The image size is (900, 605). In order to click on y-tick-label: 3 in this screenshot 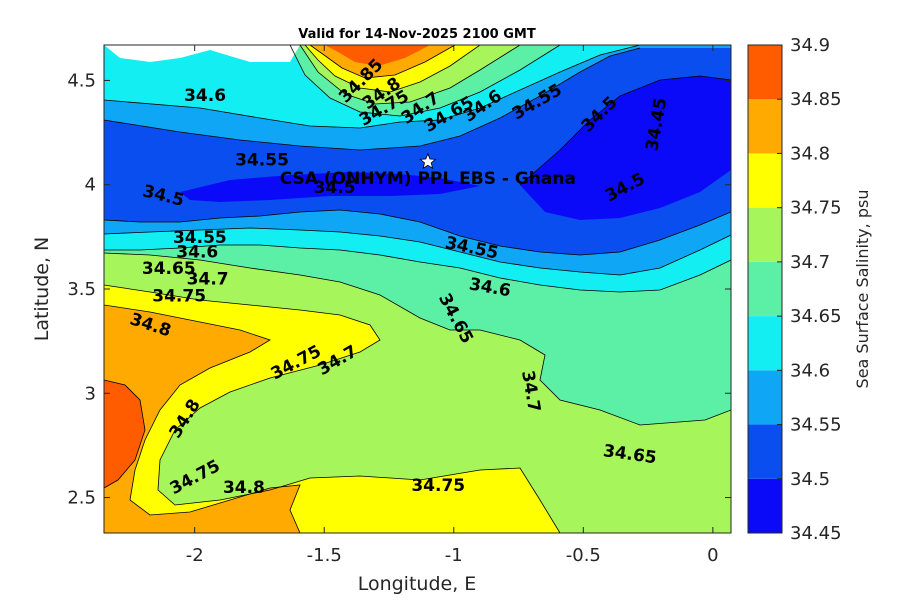, I will do `click(90, 393)`.